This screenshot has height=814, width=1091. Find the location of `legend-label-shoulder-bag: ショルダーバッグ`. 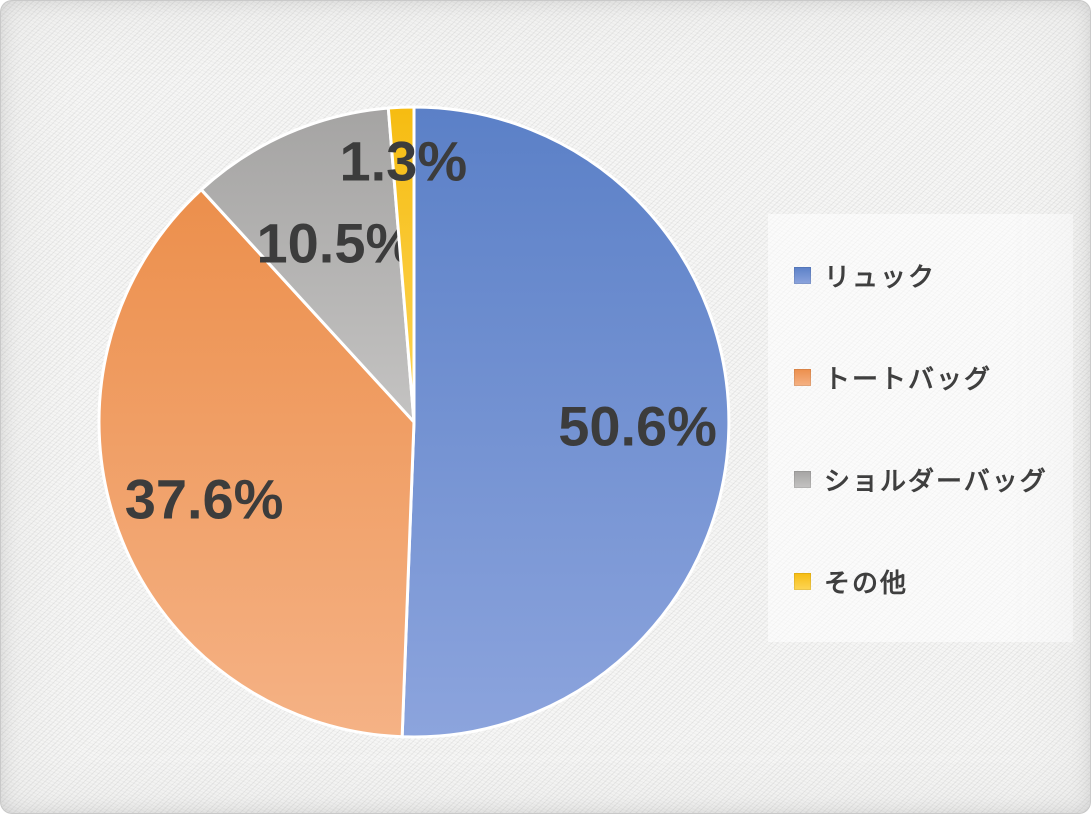

legend-label-shoulder-bag: ショルダーバッグ is located at coordinates (936, 480).